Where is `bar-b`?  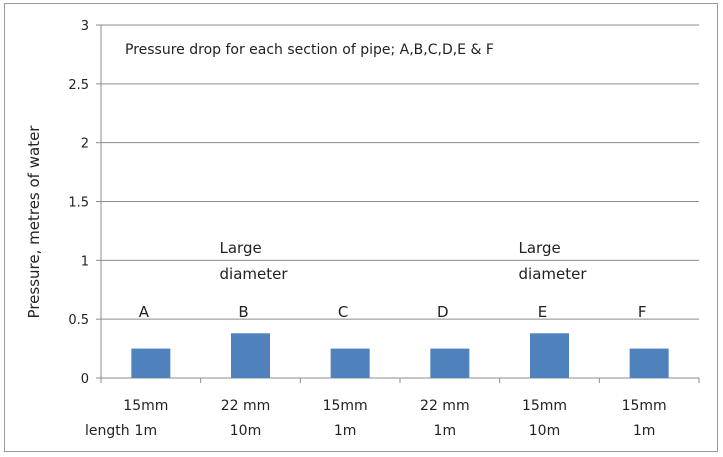 bar-b is located at coordinates (250, 355).